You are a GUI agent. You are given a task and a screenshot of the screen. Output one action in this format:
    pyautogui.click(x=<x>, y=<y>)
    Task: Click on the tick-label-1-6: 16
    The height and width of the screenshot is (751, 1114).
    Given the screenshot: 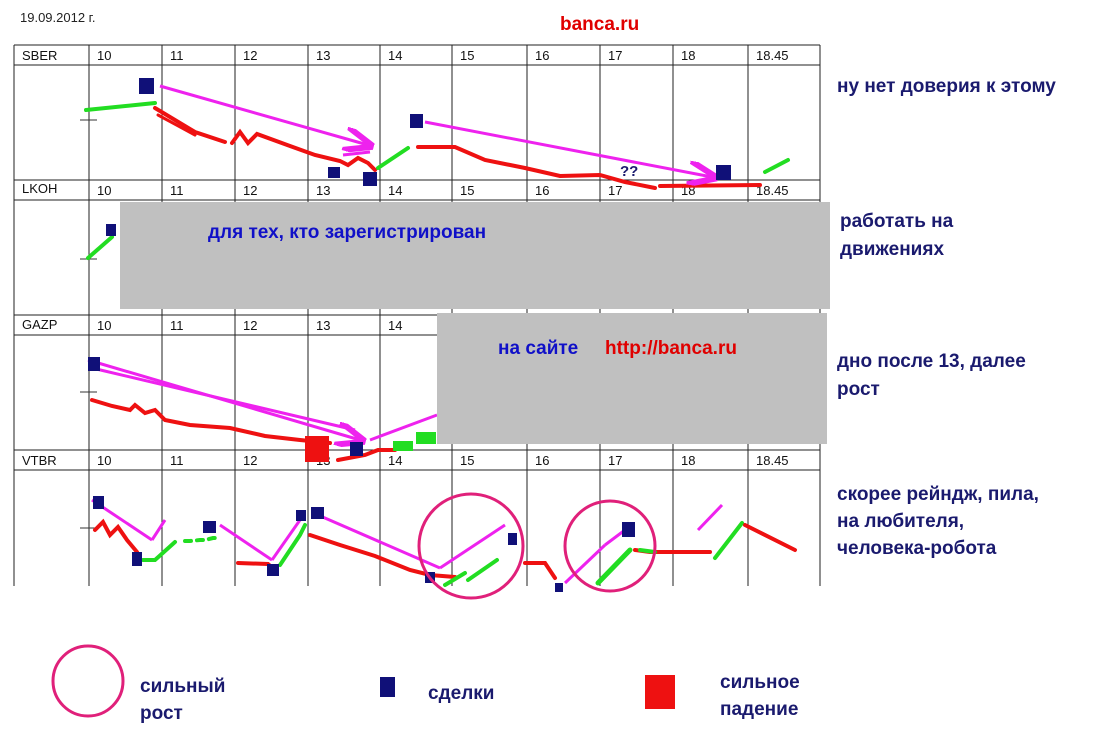 What is the action you would take?
    pyautogui.click(x=542, y=190)
    